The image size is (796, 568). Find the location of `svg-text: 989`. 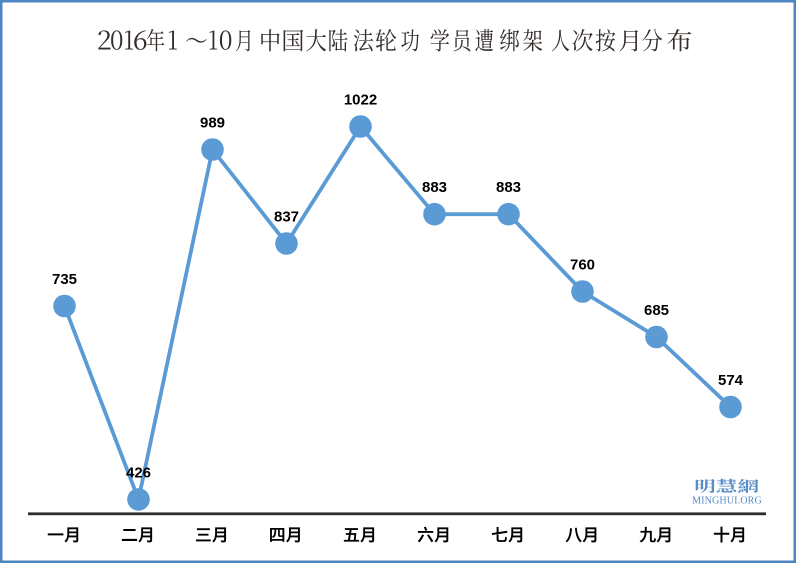

svg-text: 989 is located at coordinates (212, 123).